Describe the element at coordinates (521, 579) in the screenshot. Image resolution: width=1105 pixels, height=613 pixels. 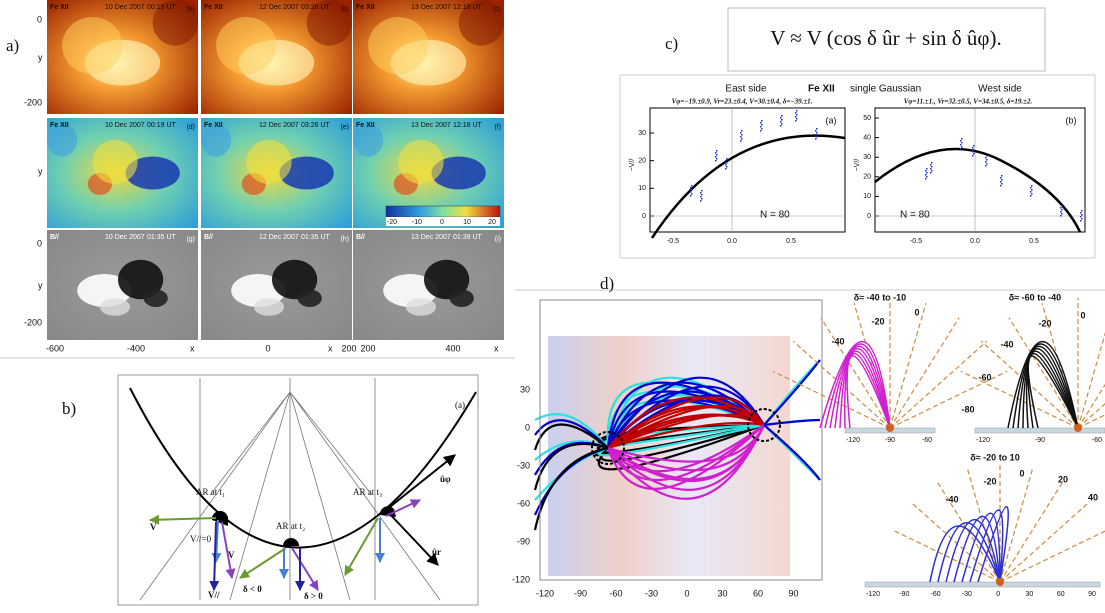
I see `tick-label: -120` at that location.